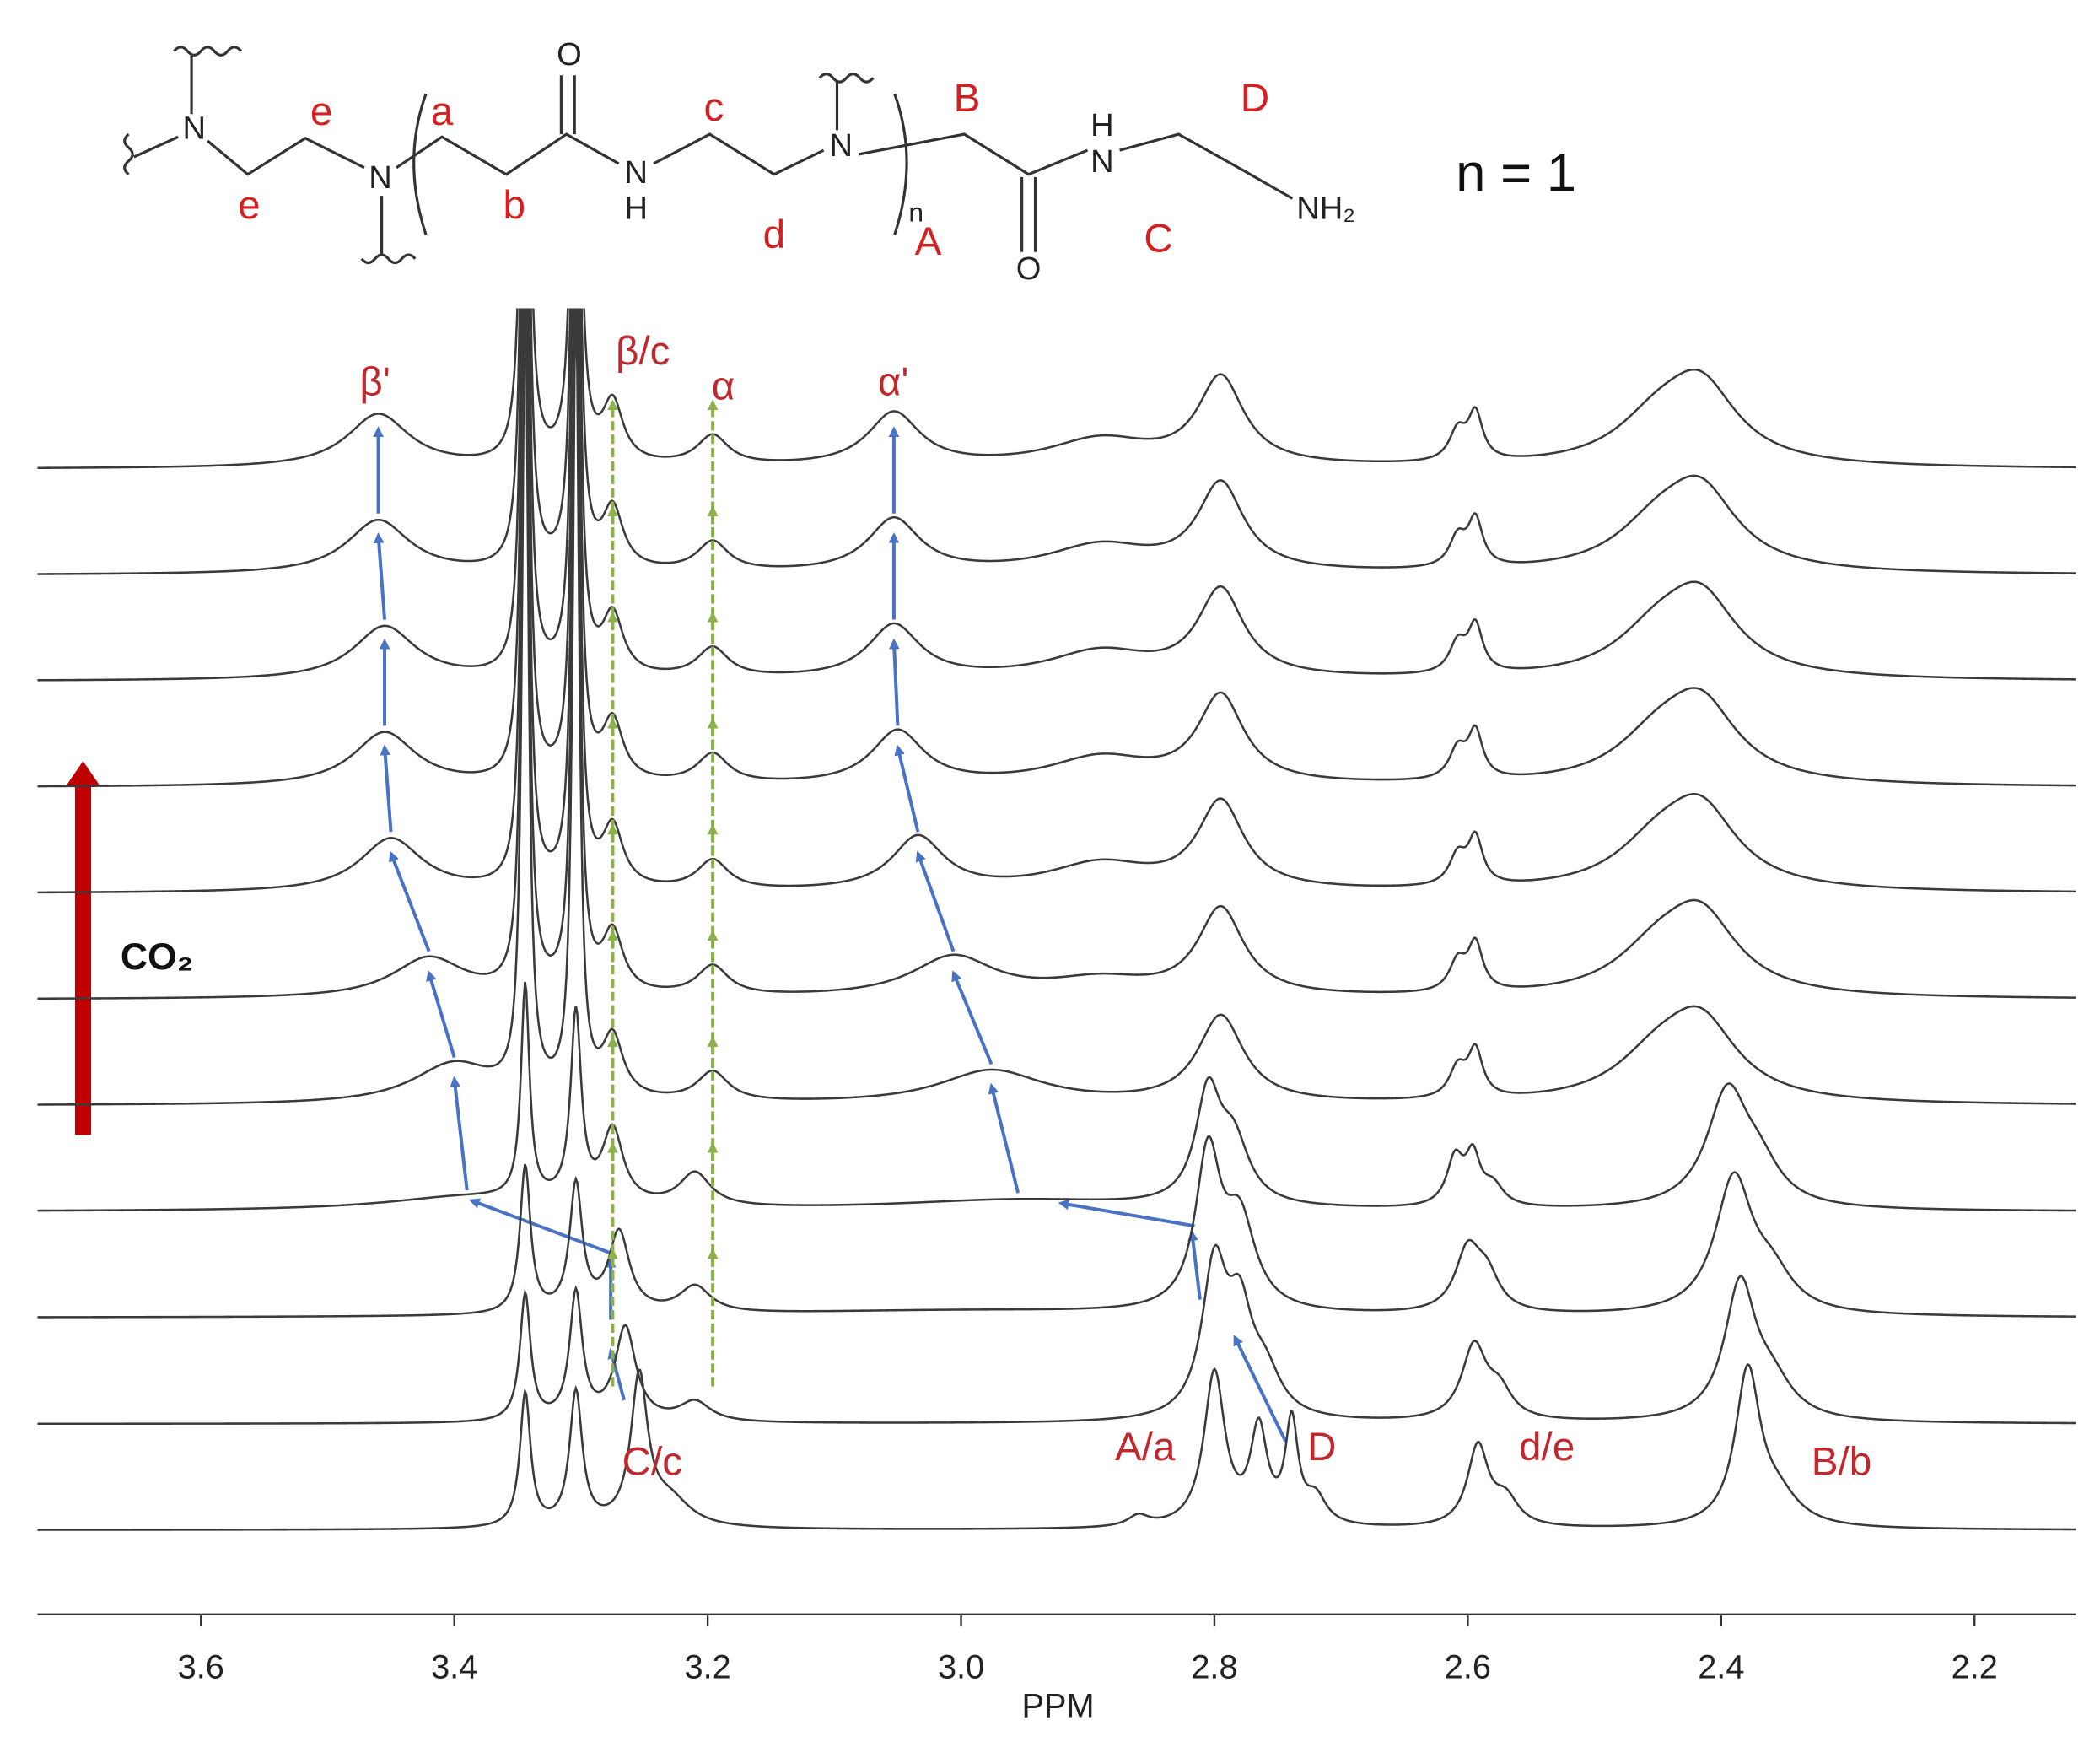  Describe the element at coordinates (82, 959) in the screenshot. I see `co2-arrow` at that location.